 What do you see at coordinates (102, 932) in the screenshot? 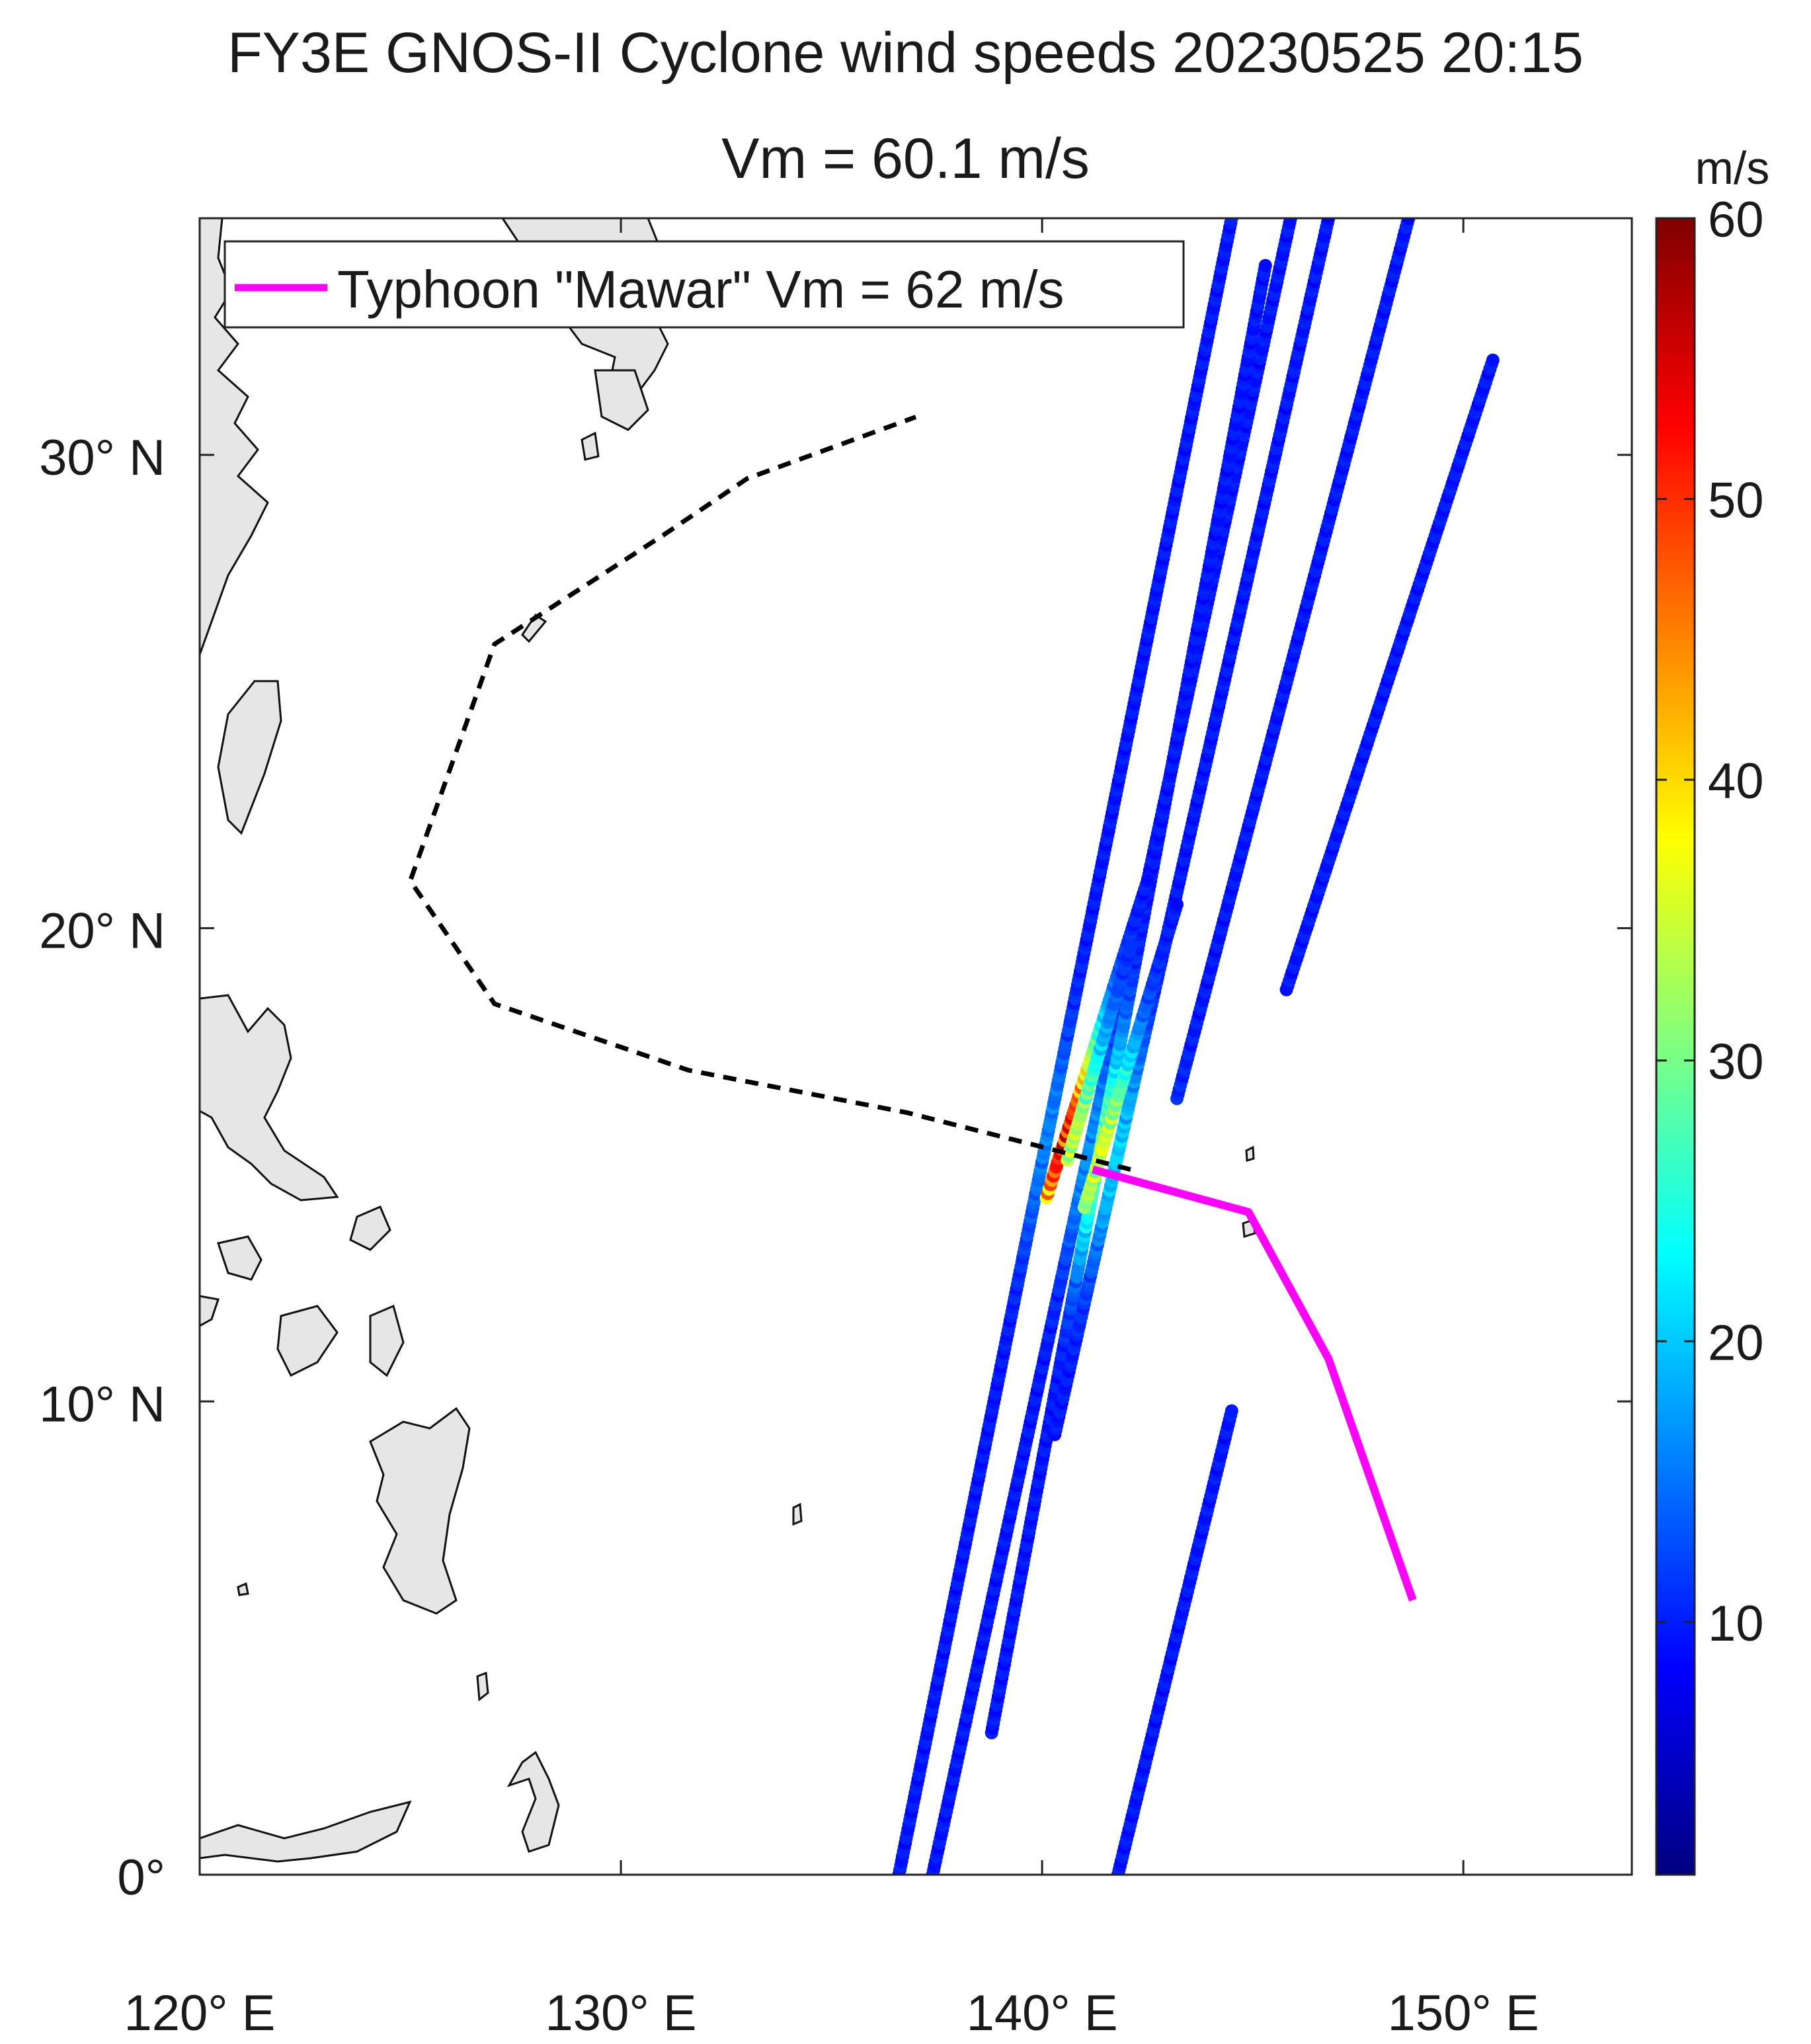
I see `y-tick-label: 20° N` at bounding box center [102, 932].